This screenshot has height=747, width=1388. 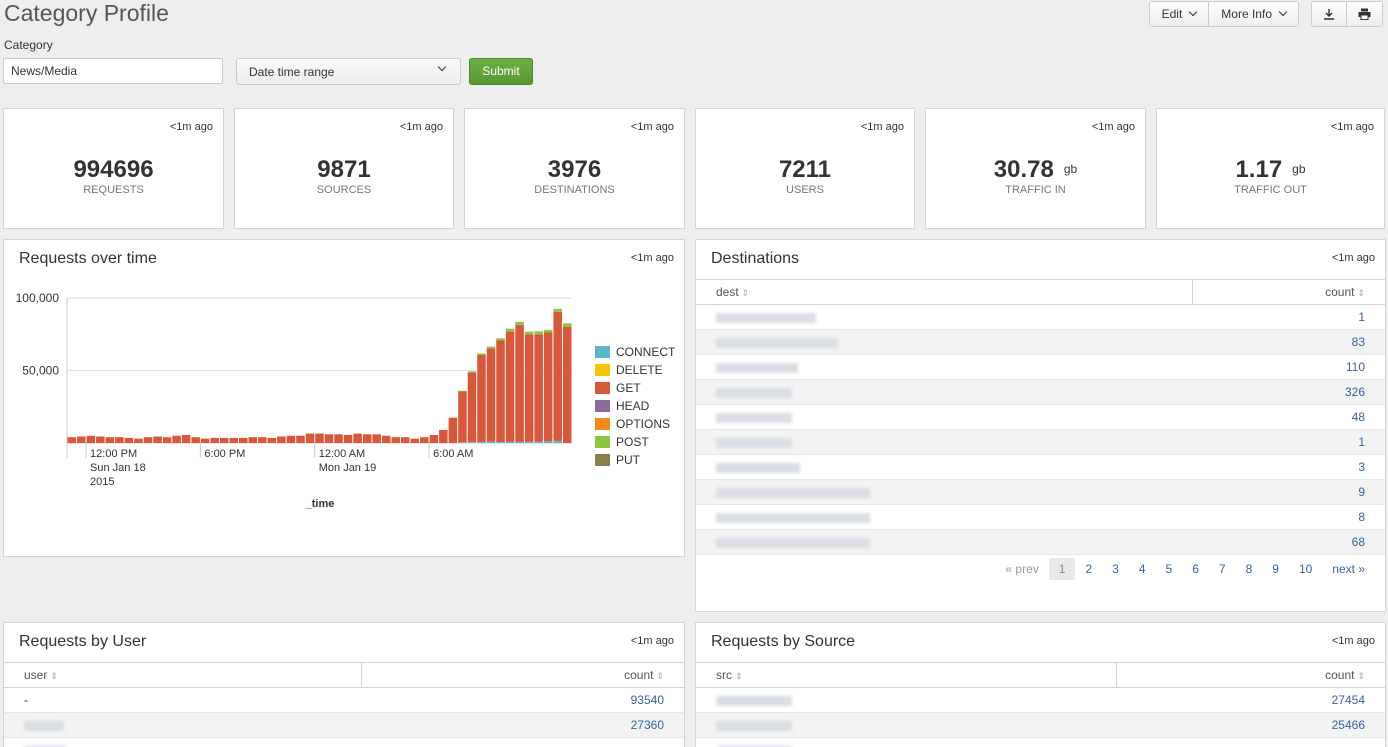 I want to click on edit-button: Edit, so click(x=1180, y=14).